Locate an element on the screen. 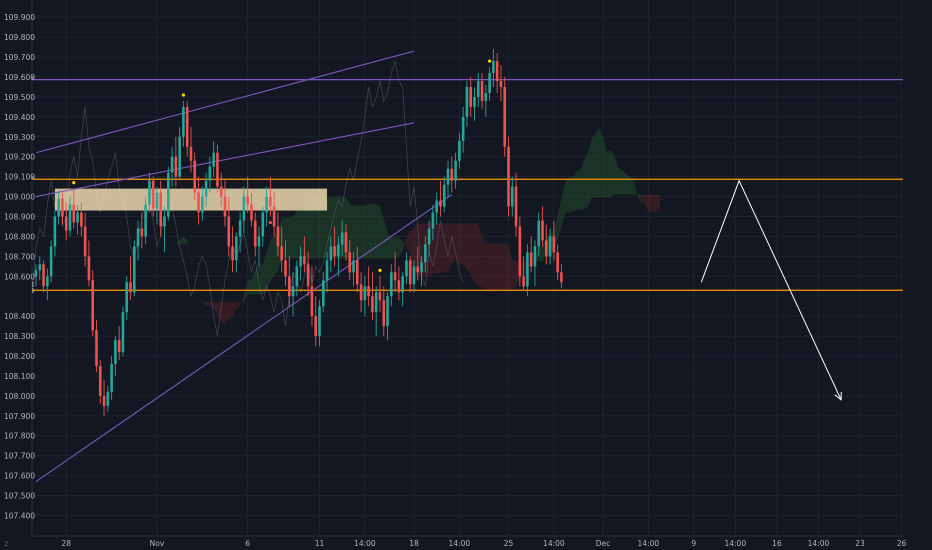 This screenshot has height=550, width=932. projection-line is located at coordinates (771, 290).